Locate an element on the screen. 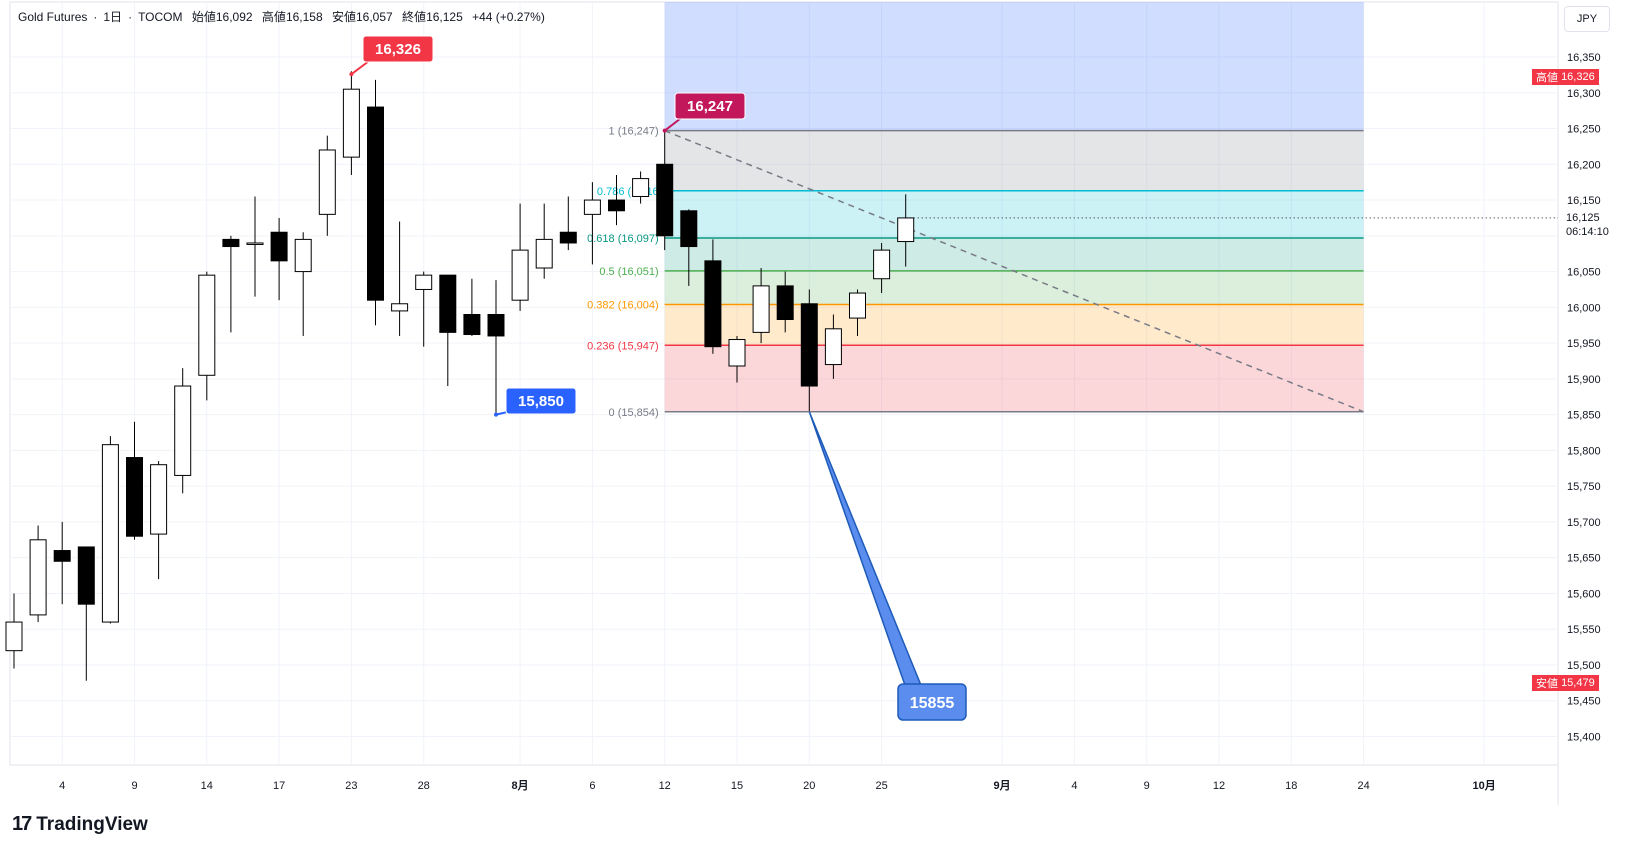 This screenshot has width=1628, height=851. y-tick-label: 15,750 is located at coordinates (1584, 487).